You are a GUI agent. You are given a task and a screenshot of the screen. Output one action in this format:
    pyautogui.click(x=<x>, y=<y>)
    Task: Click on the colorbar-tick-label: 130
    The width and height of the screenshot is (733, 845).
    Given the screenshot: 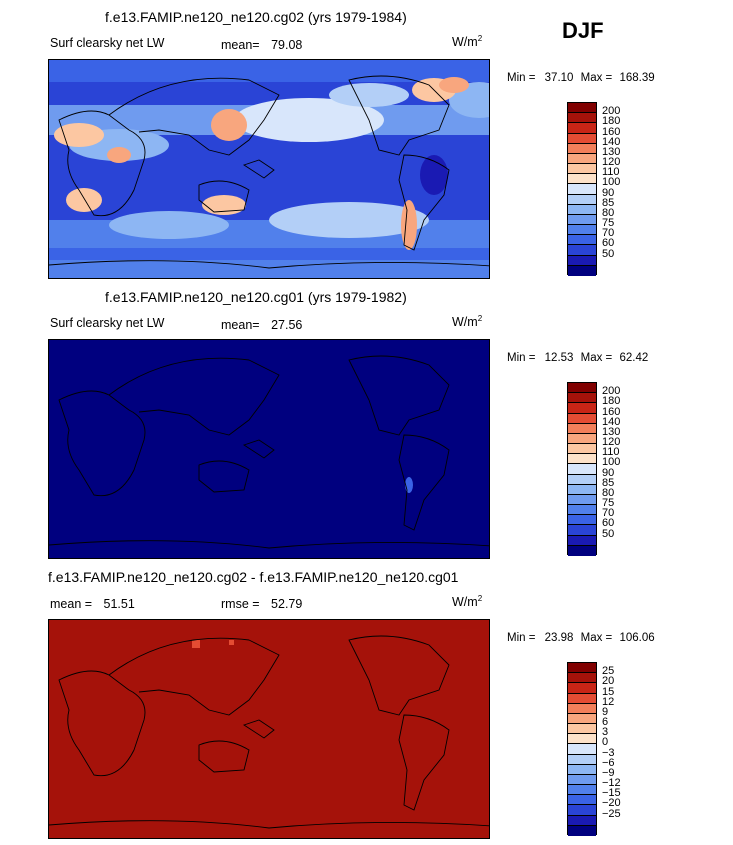 What is the action you would take?
    pyautogui.click(x=611, y=431)
    